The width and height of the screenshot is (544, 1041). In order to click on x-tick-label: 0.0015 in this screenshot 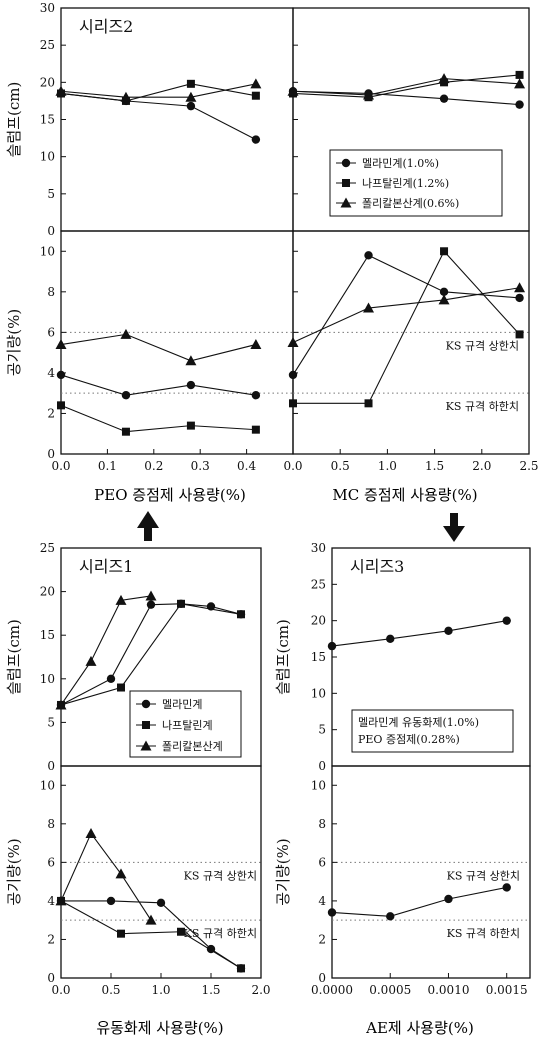, I will do `click(507, 990)`.